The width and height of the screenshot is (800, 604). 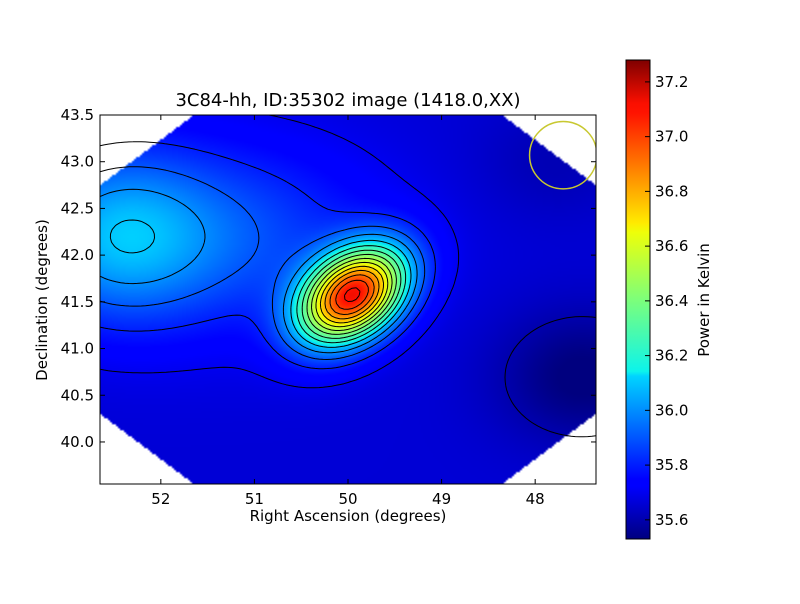 I want to click on colorbar-tick-label: 36.2, so click(x=671, y=356).